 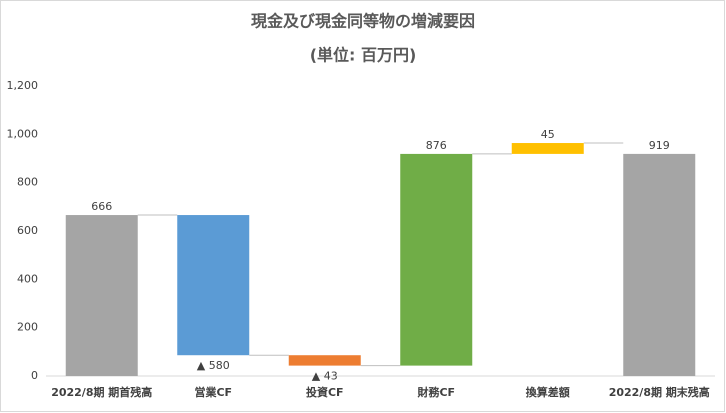 What do you see at coordinates (23, 85) in the screenshot?
I see `y-tick-label: 1,200` at bounding box center [23, 85].